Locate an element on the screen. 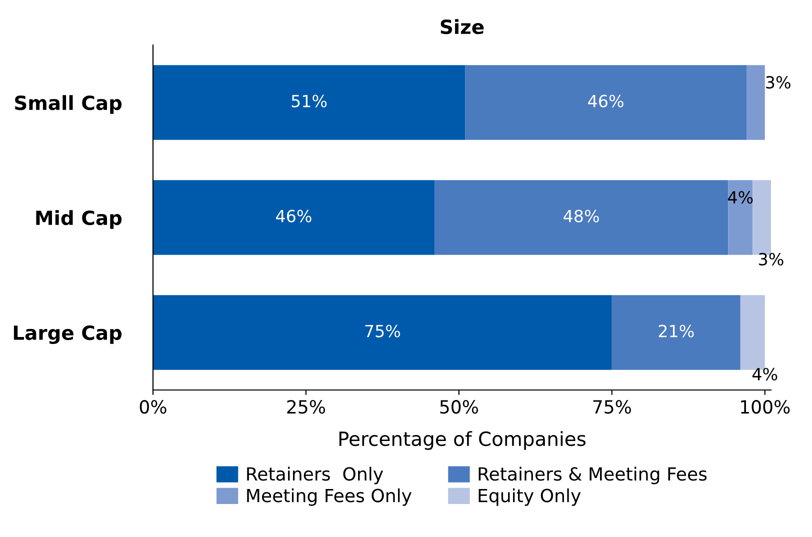 The image size is (812, 537). x-axis-title: Percentage of Companies is located at coordinates (462, 440).